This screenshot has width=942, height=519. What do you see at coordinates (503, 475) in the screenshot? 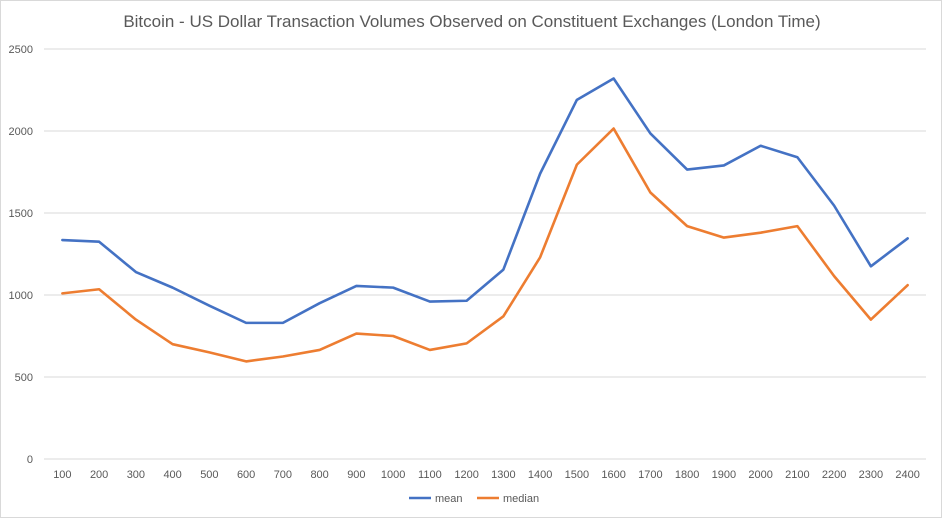
I see `x-tick-label: 1300` at bounding box center [503, 475].